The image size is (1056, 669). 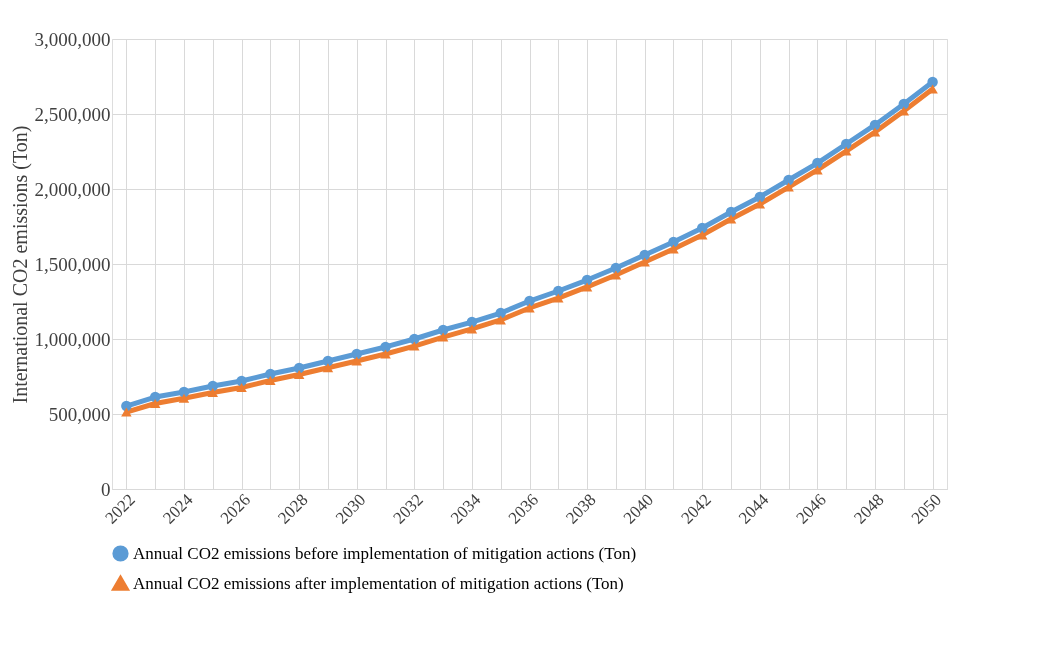 I want to click on y-tick-label: 1,000,000, so click(x=72, y=339).